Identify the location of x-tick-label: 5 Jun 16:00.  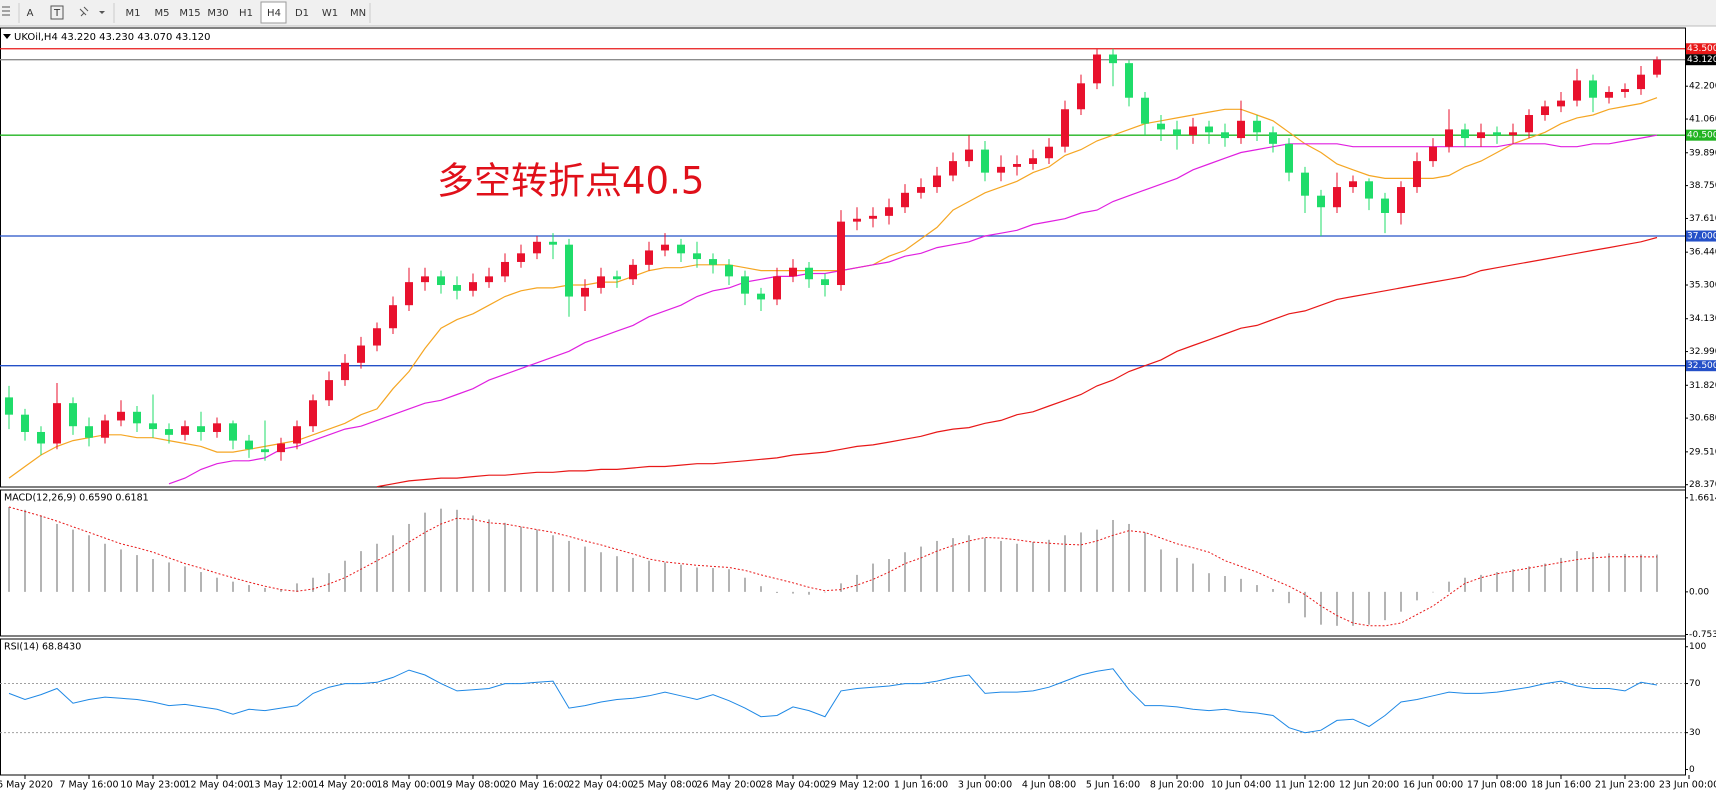
(1113, 785).